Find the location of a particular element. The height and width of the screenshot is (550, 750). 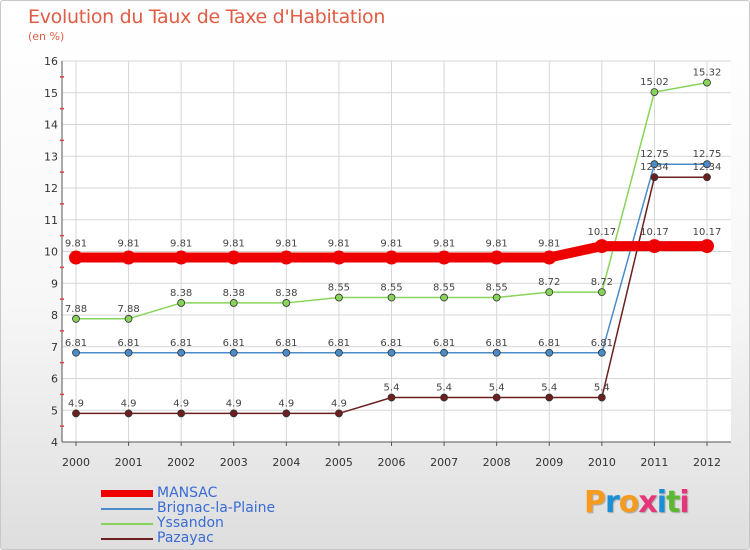

data-label: 10.17 is located at coordinates (602, 232).